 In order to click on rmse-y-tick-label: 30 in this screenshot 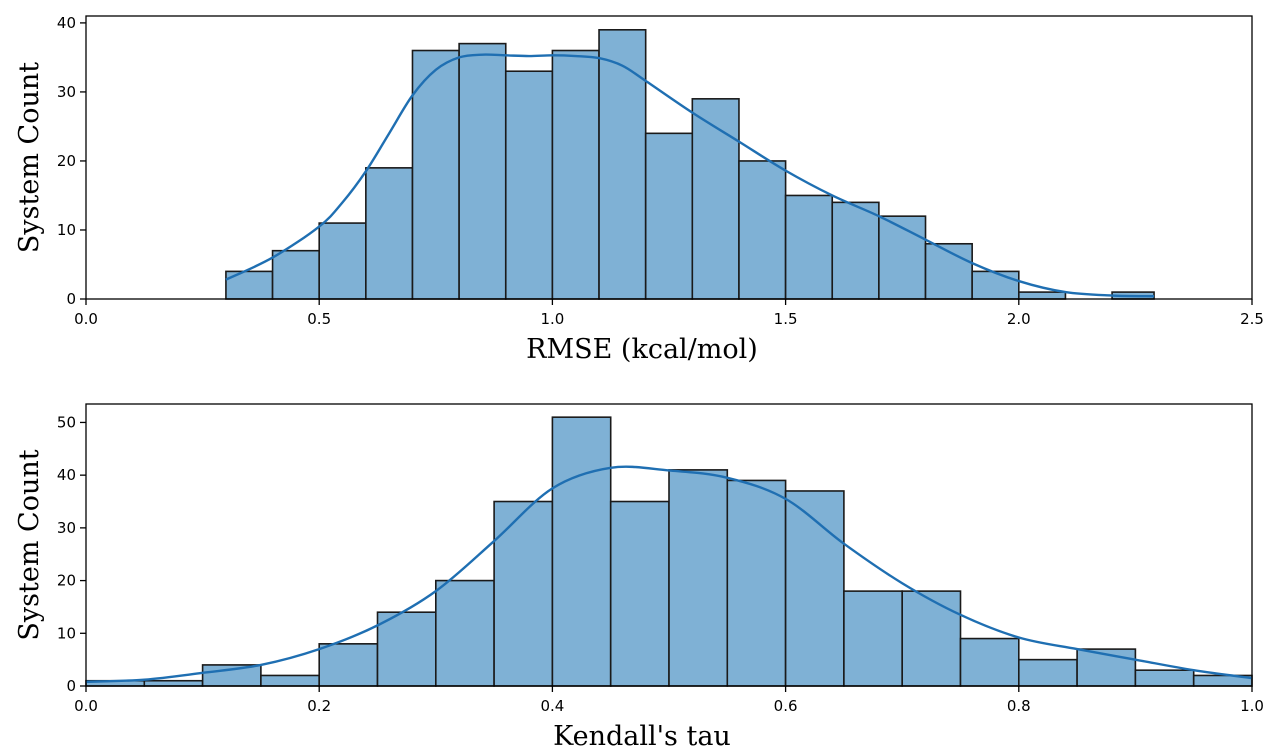, I will do `click(66, 92)`.